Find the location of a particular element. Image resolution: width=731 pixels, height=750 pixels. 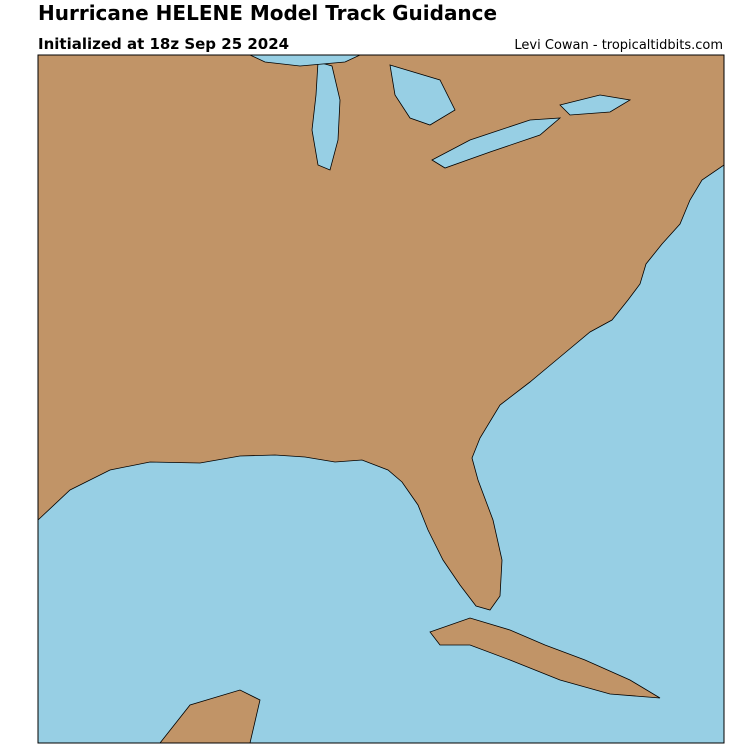

lake-superior is located at coordinates (305, 61).